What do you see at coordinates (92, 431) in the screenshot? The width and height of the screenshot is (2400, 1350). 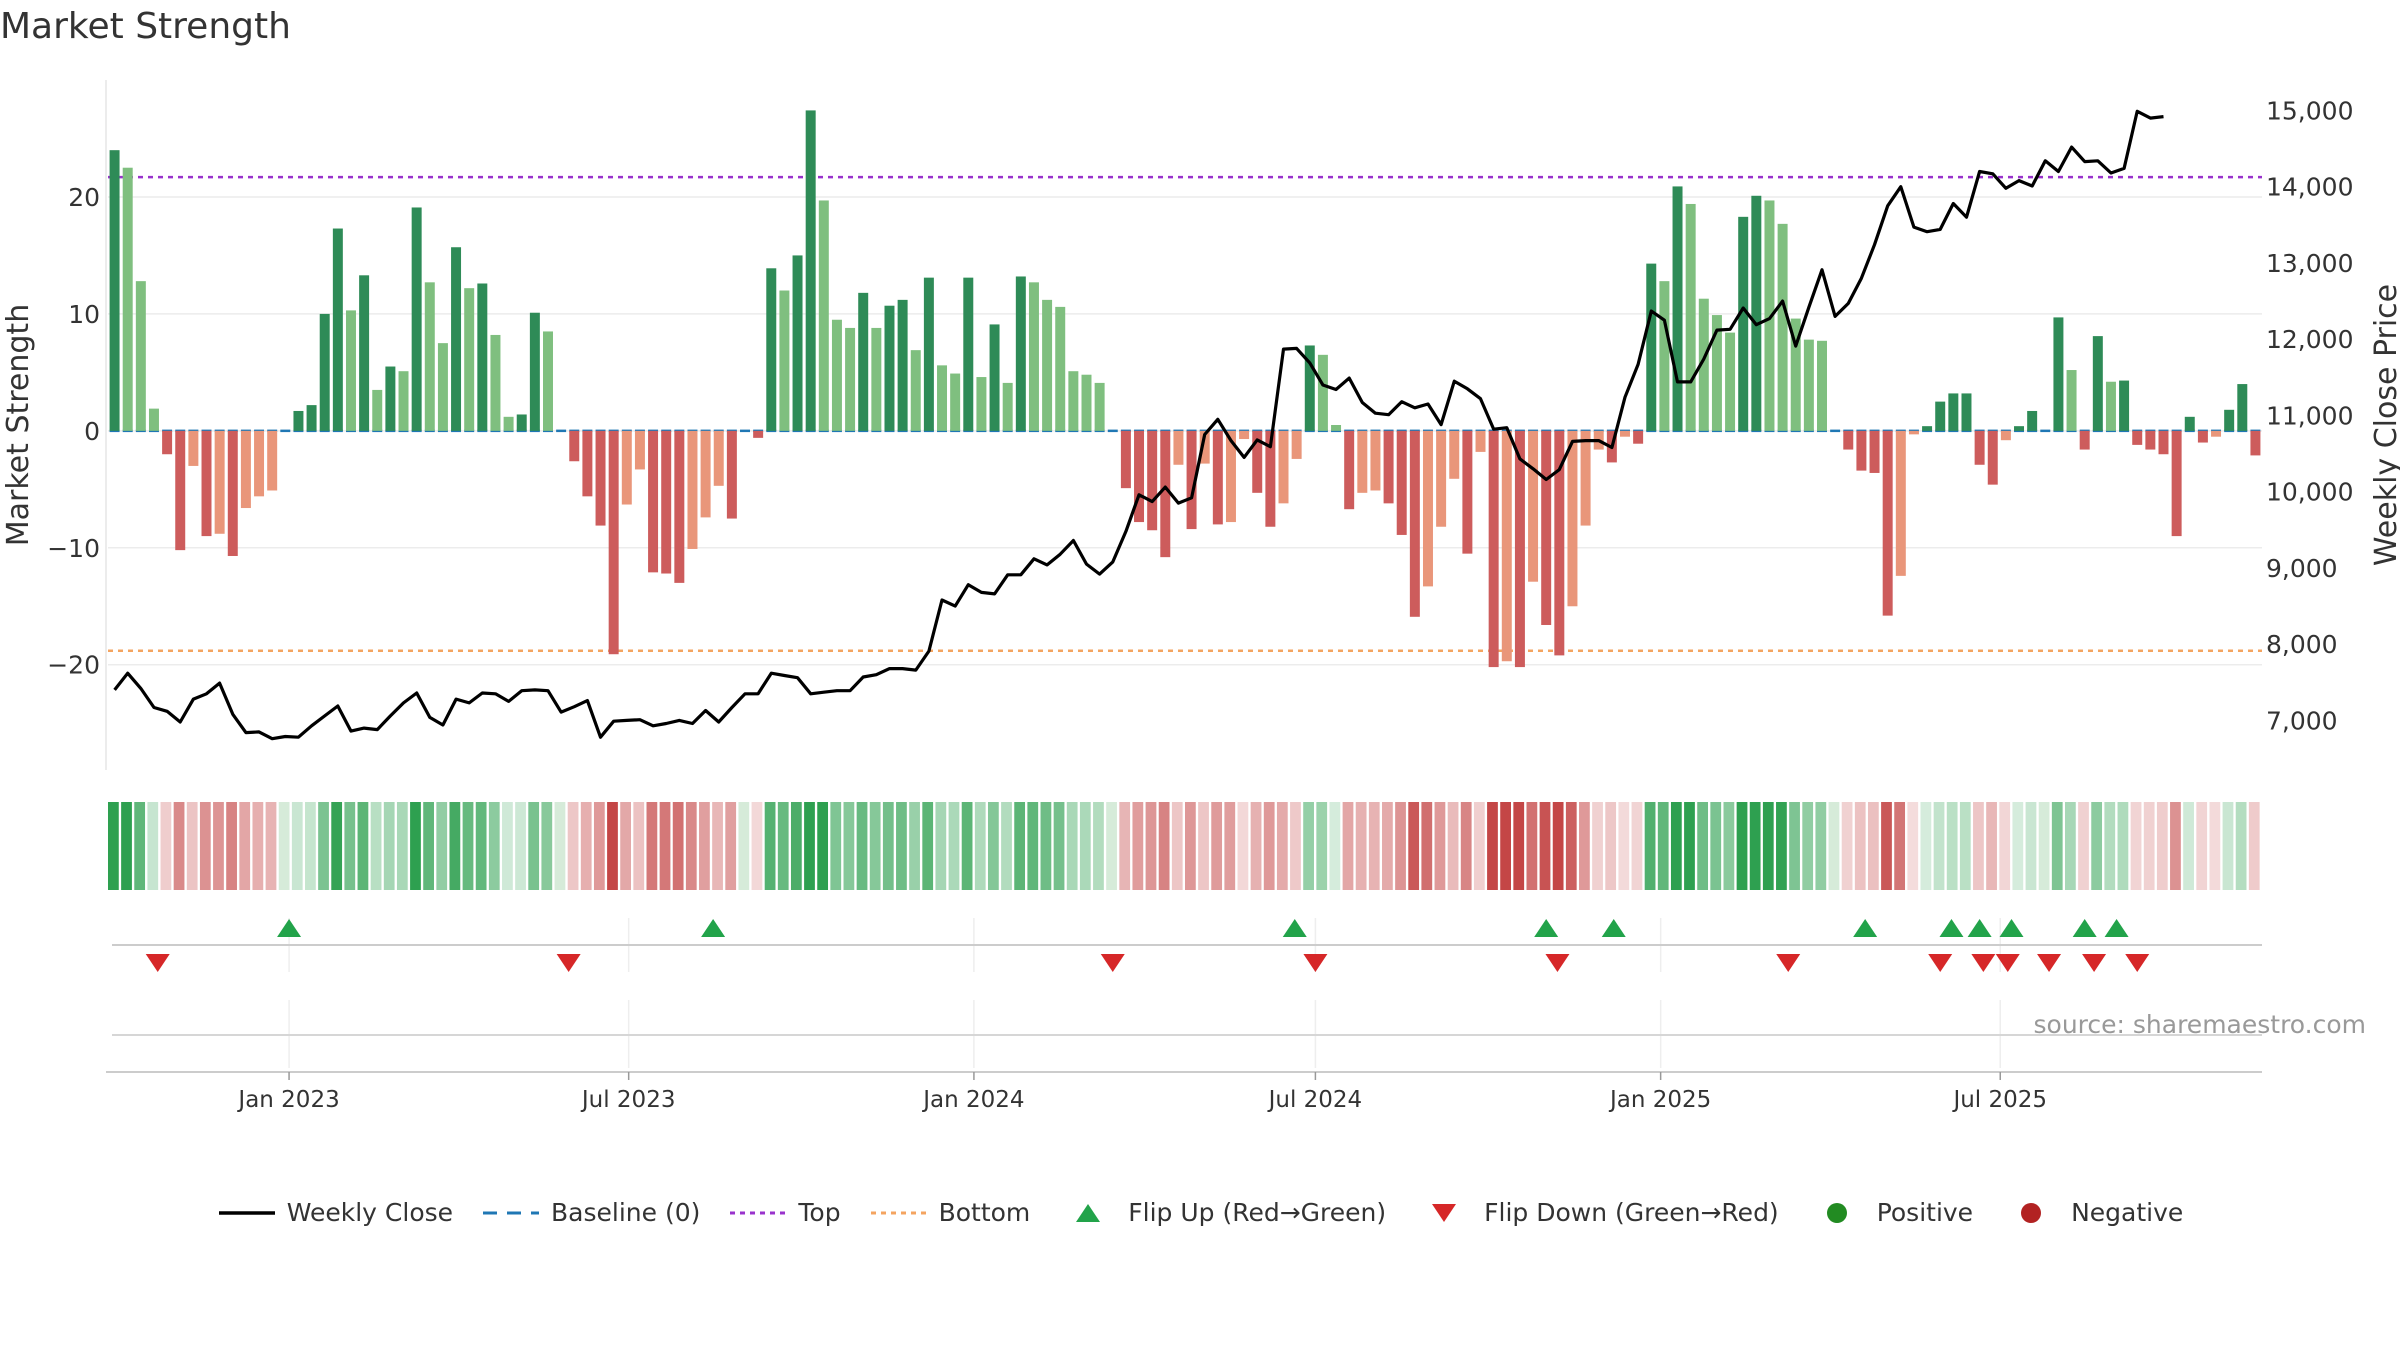 I see `left-tick-label: 0` at bounding box center [92, 431].